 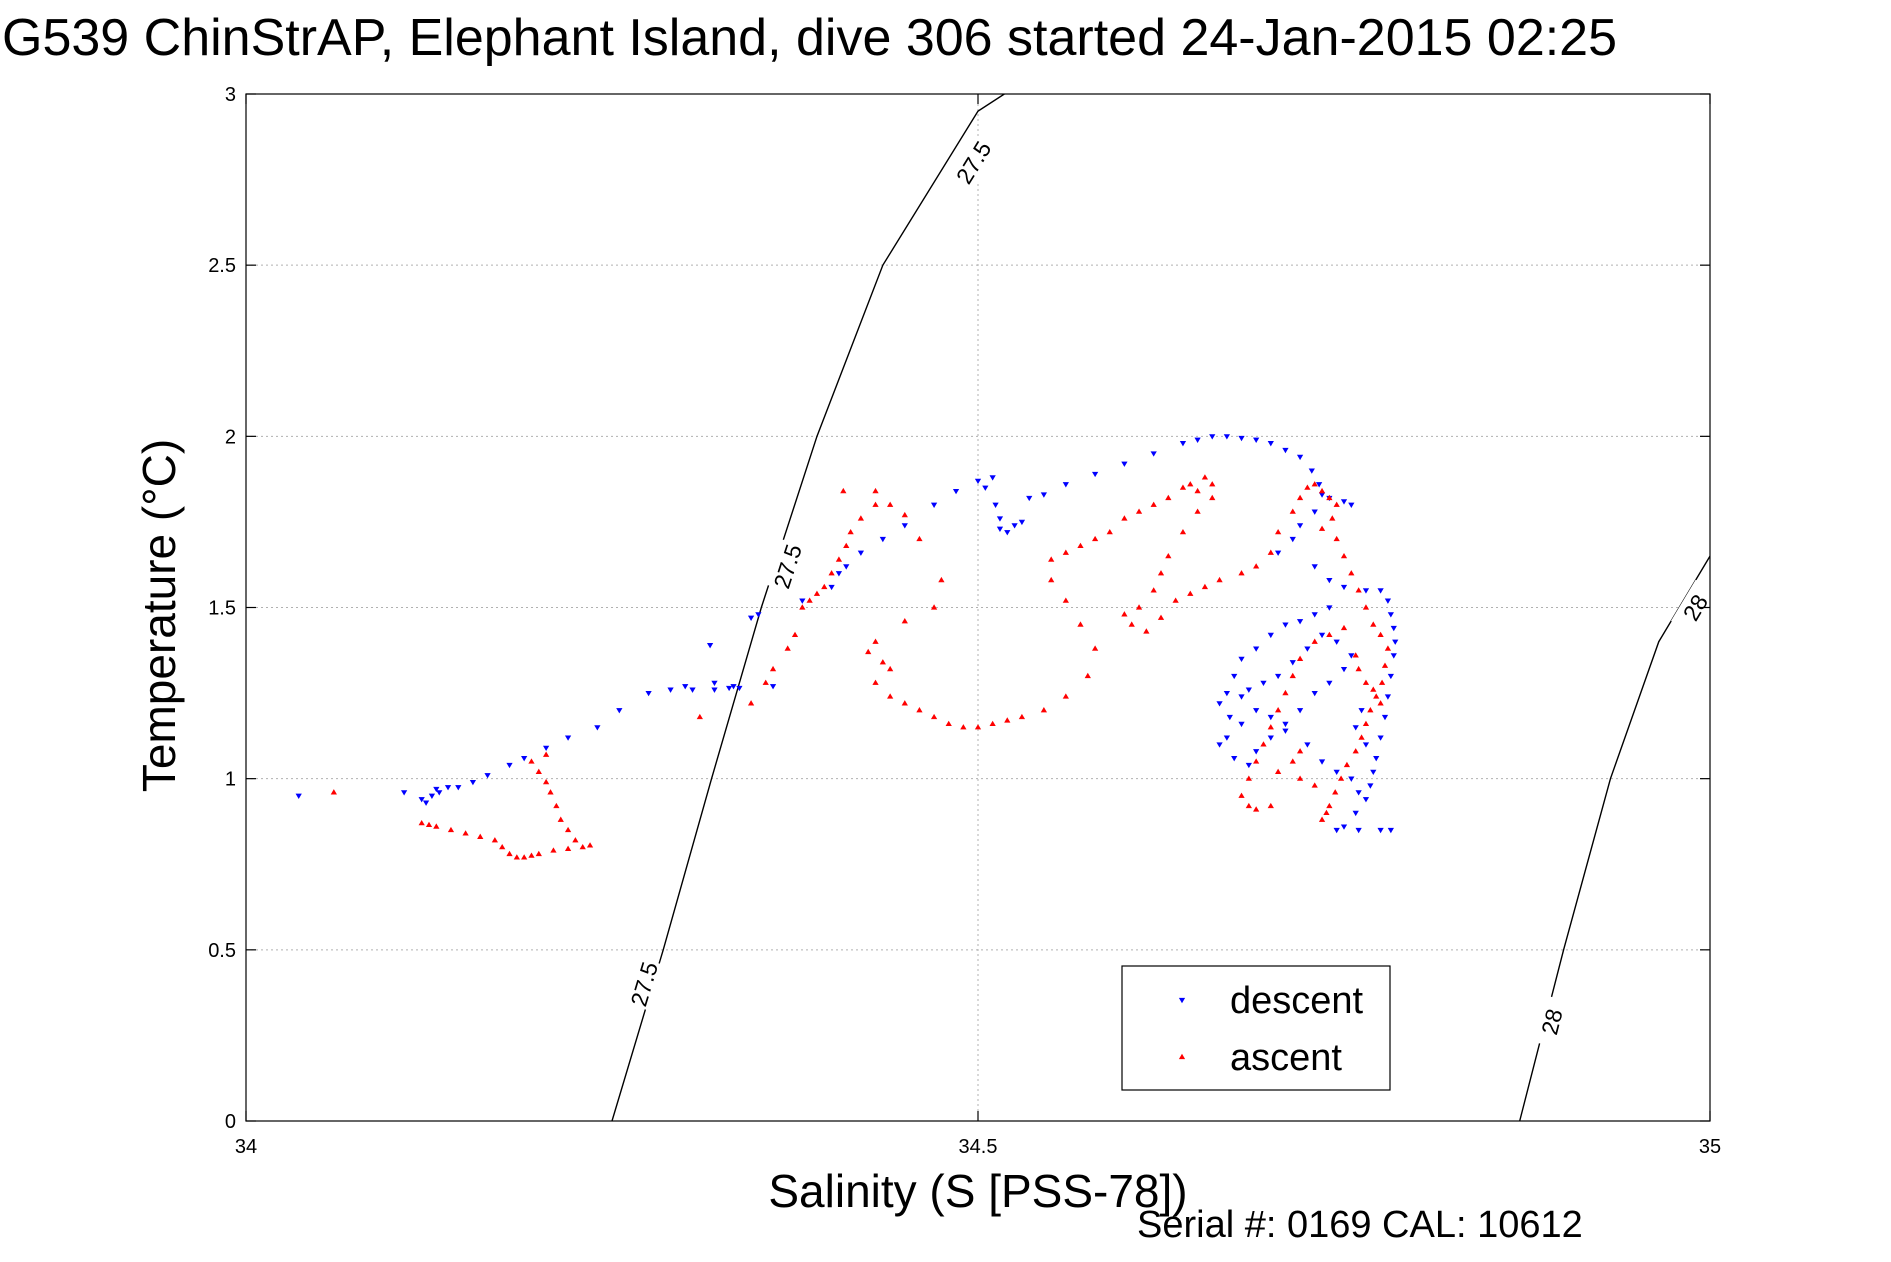 I want to click on y-tick-label: 2.5, so click(x=222, y=266).